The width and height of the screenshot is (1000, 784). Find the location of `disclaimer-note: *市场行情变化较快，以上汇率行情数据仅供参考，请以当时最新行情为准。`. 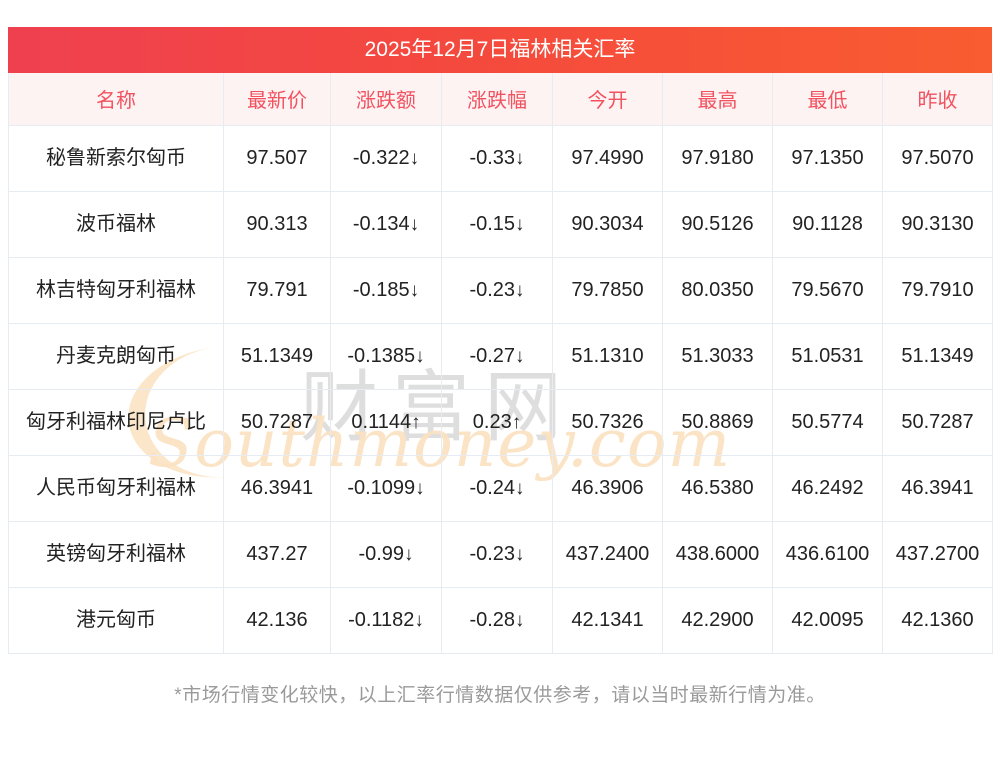

disclaimer-note: *市场行情变化较快，以上汇率行情数据仅供参考，请以当时最新行情为准。 is located at coordinates (500, 695).